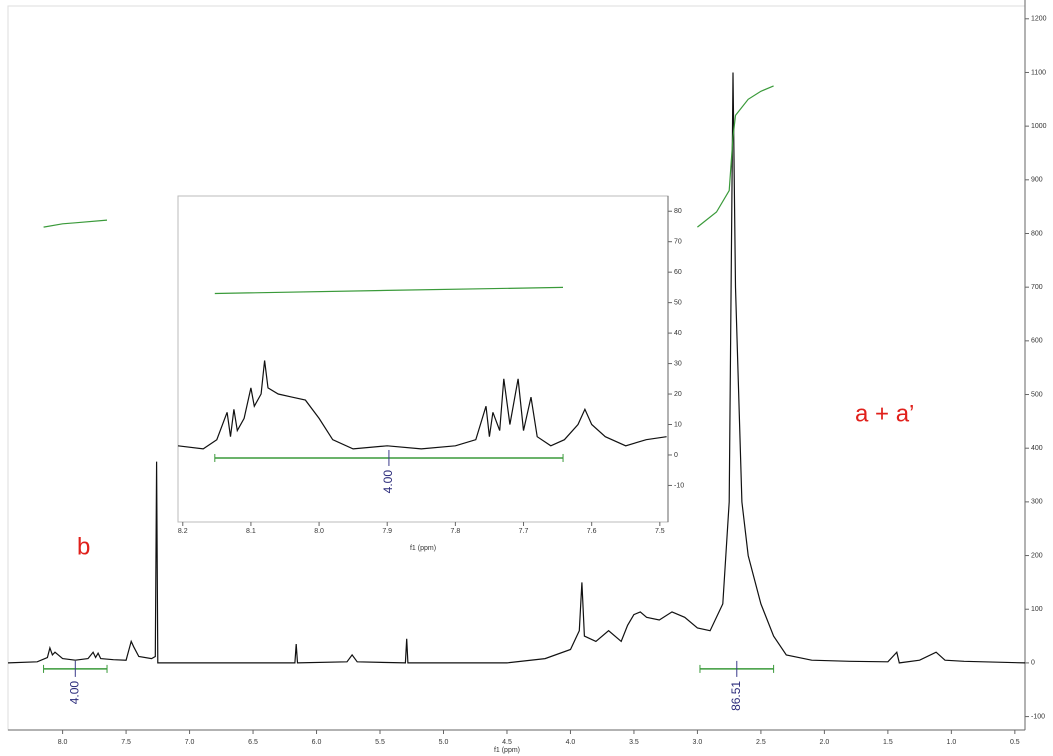  What do you see at coordinates (678, 302) in the screenshot?
I see `y-tick-label: 50` at bounding box center [678, 302].